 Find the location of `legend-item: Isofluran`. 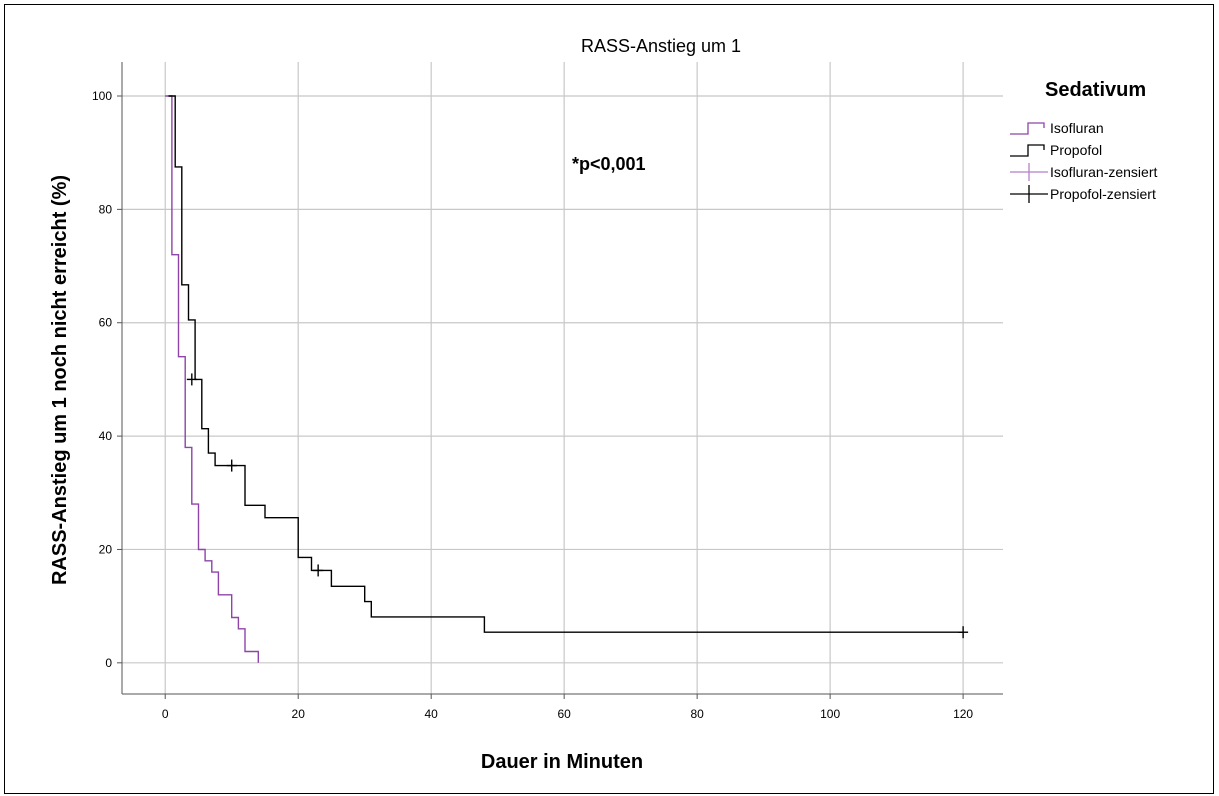

legend-item: Isofluran is located at coordinates (1057, 128).